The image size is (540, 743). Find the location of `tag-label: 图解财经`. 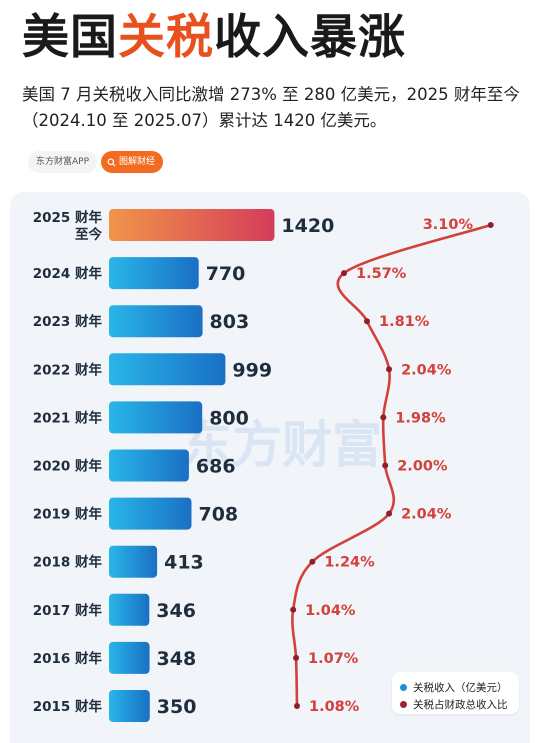

tag-label: 图解财经 is located at coordinates (137, 162).